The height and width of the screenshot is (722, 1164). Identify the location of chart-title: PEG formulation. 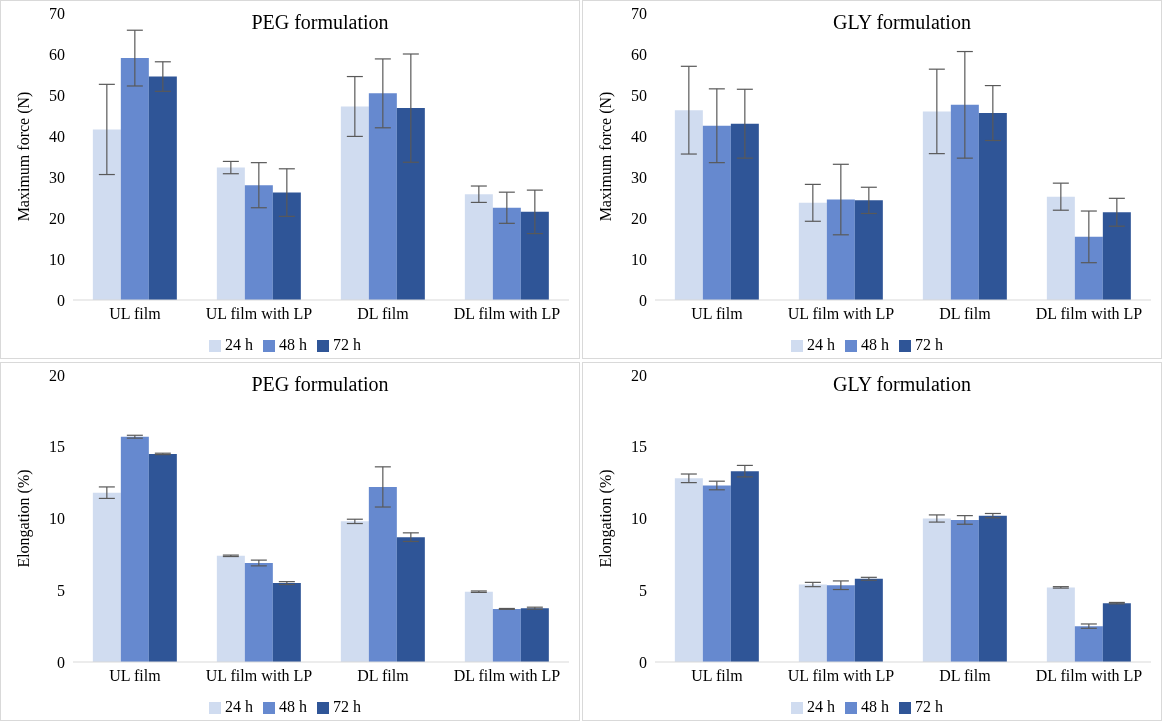
(320, 384).